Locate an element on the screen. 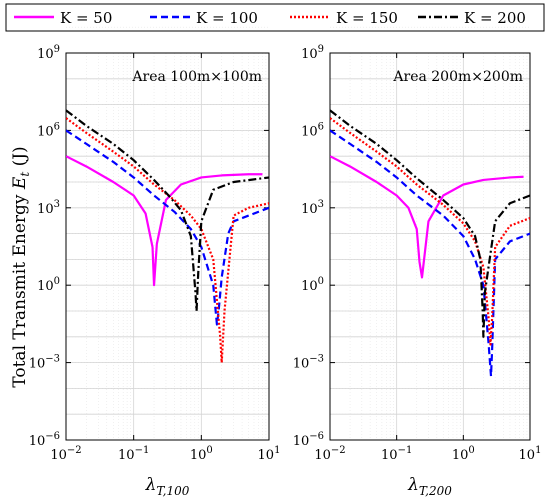 Image resolution: width=550 pixels, height=501 pixels. legend-label-3: K = 150 is located at coordinates (367, 18).